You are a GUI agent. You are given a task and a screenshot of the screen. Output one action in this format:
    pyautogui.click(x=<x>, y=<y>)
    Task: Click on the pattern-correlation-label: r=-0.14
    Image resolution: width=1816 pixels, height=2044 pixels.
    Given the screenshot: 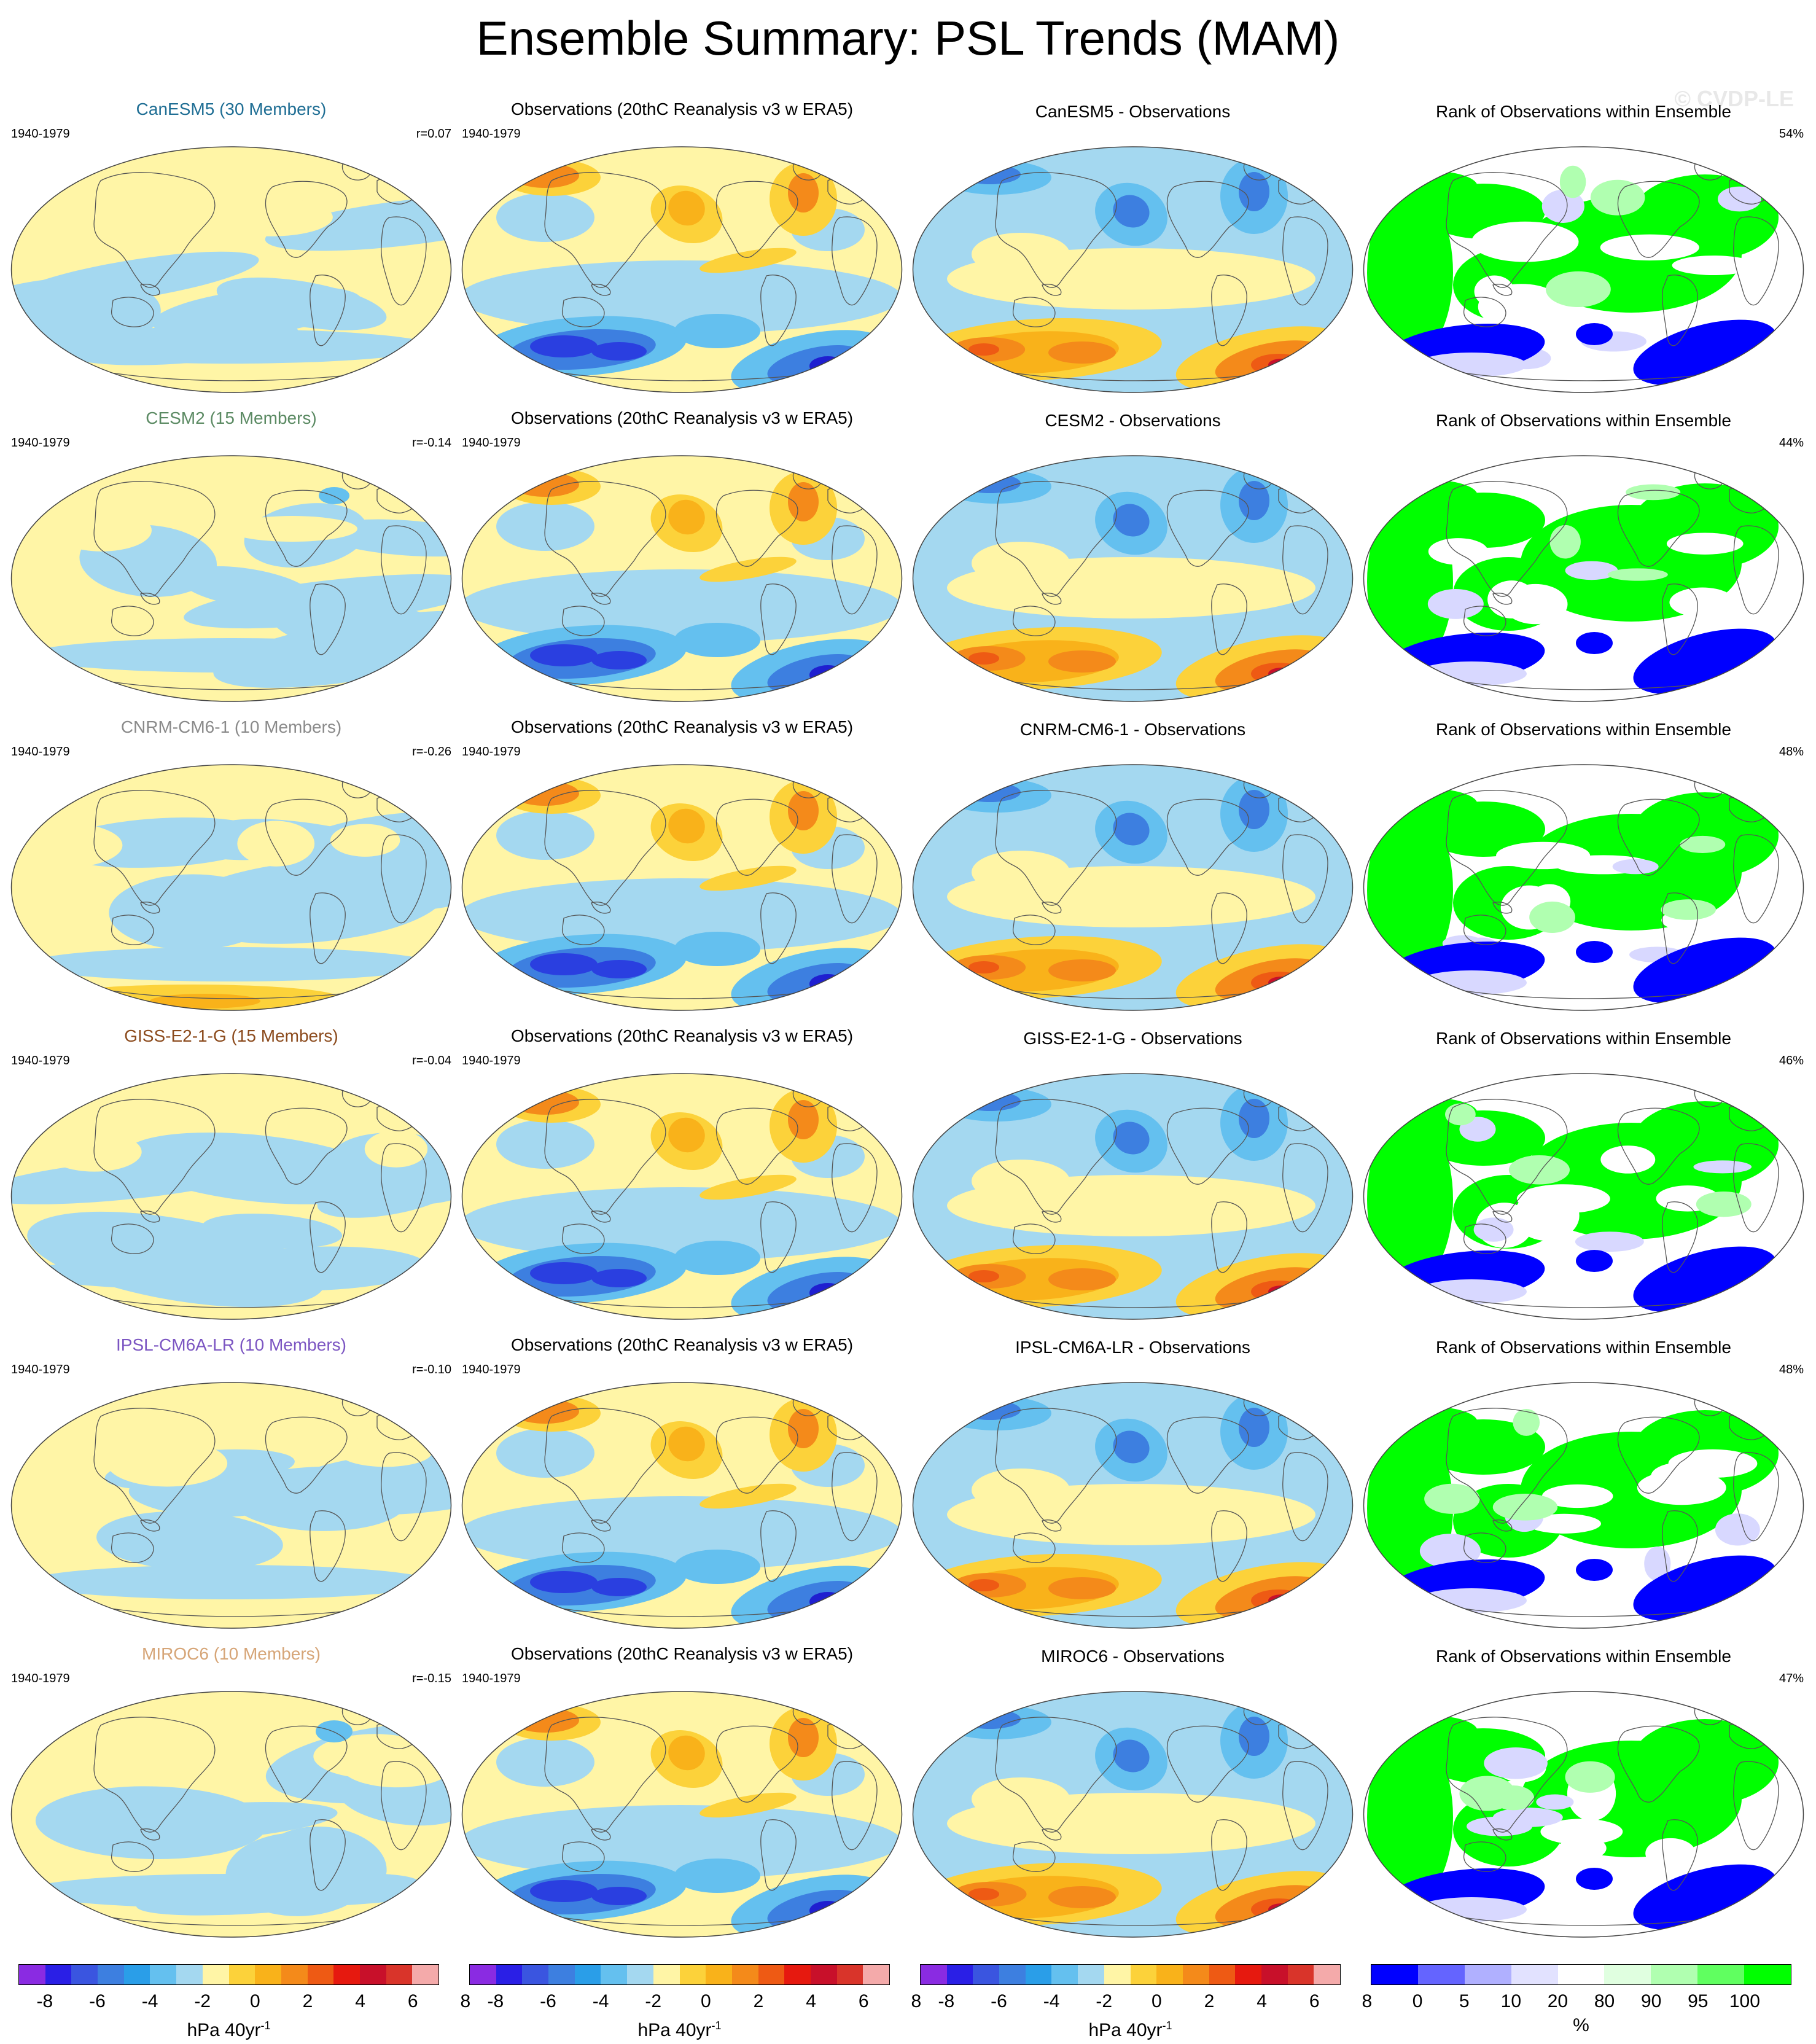 What is the action you would take?
    pyautogui.click(x=431, y=443)
    